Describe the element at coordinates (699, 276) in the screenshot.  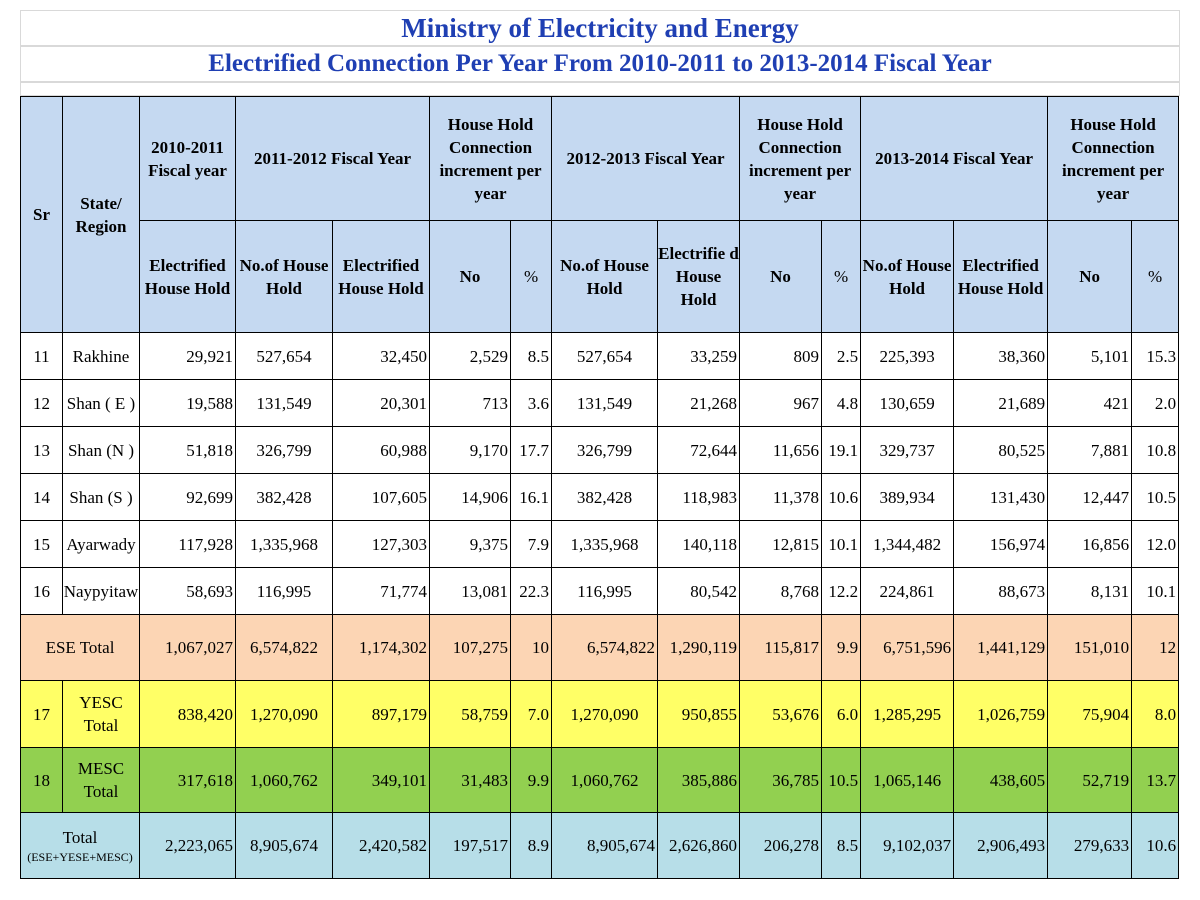
I see `col-electrified-hh: Electrifie d House Hold` at that location.